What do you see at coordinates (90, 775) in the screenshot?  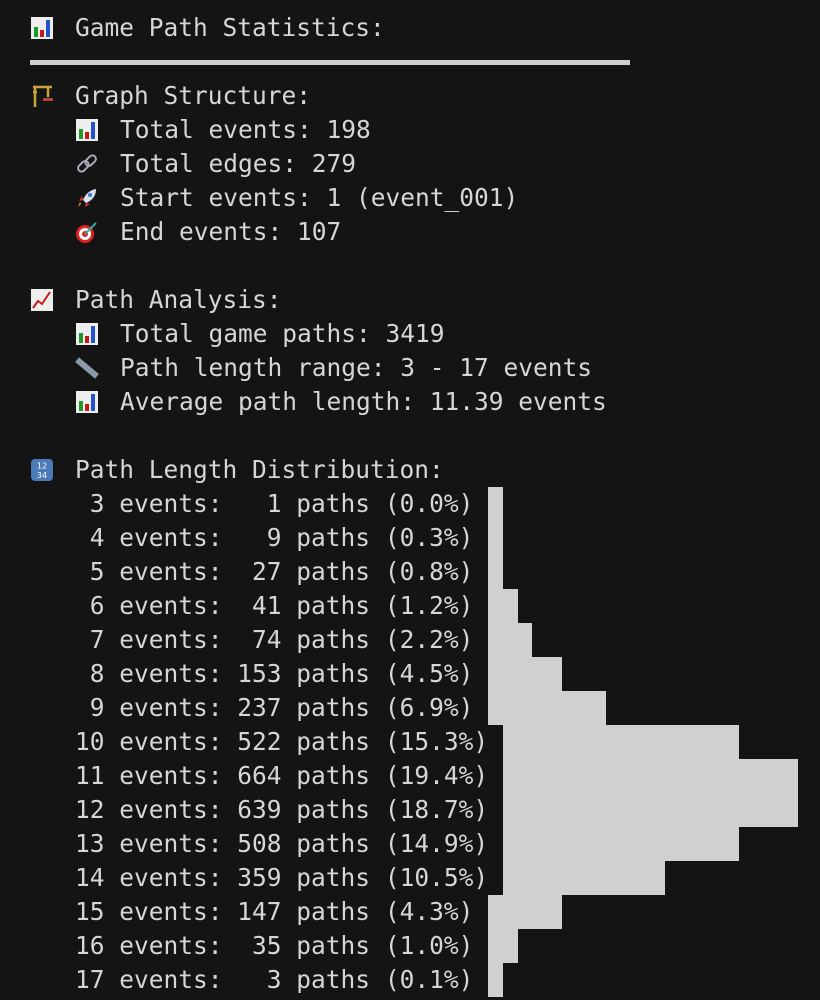 I see `path-length-label: 11` at bounding box center [90, 775].